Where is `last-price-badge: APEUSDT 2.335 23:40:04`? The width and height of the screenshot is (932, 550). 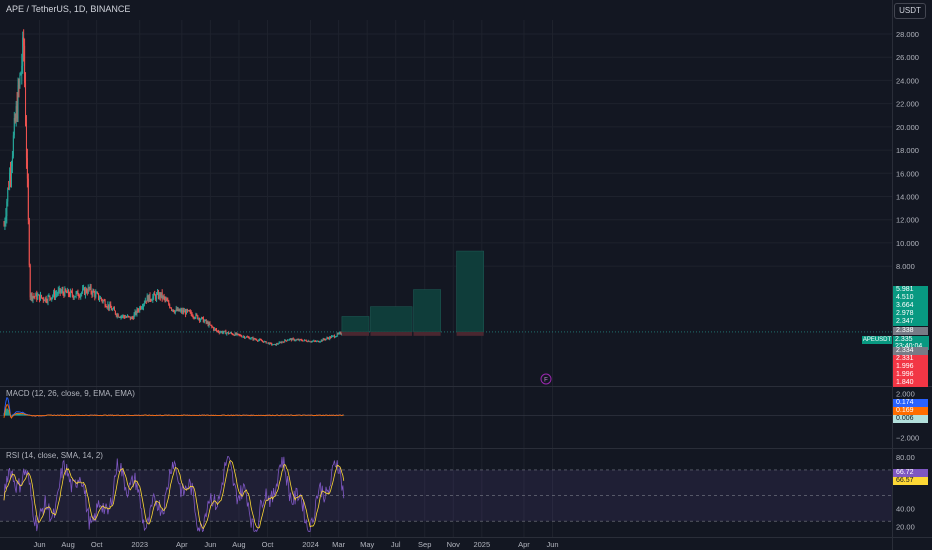
last-price-badge: APEUSDT 2.335 23:40:04 is located at coordinates (895, 343).